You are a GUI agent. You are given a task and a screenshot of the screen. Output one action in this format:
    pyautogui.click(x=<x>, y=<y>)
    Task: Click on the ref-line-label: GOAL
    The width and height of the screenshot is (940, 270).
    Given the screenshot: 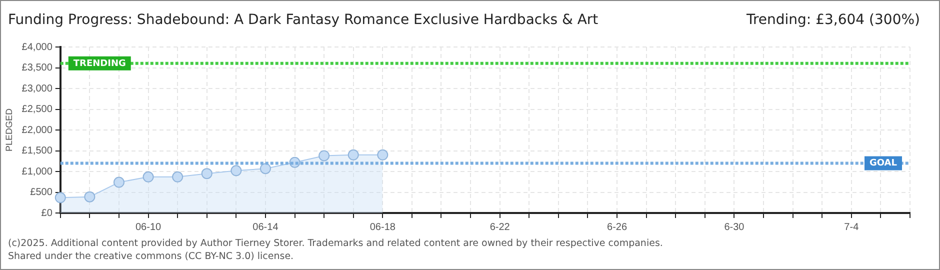 What is the action you would take?
    pyautogui.click(x=884, y=163)
    